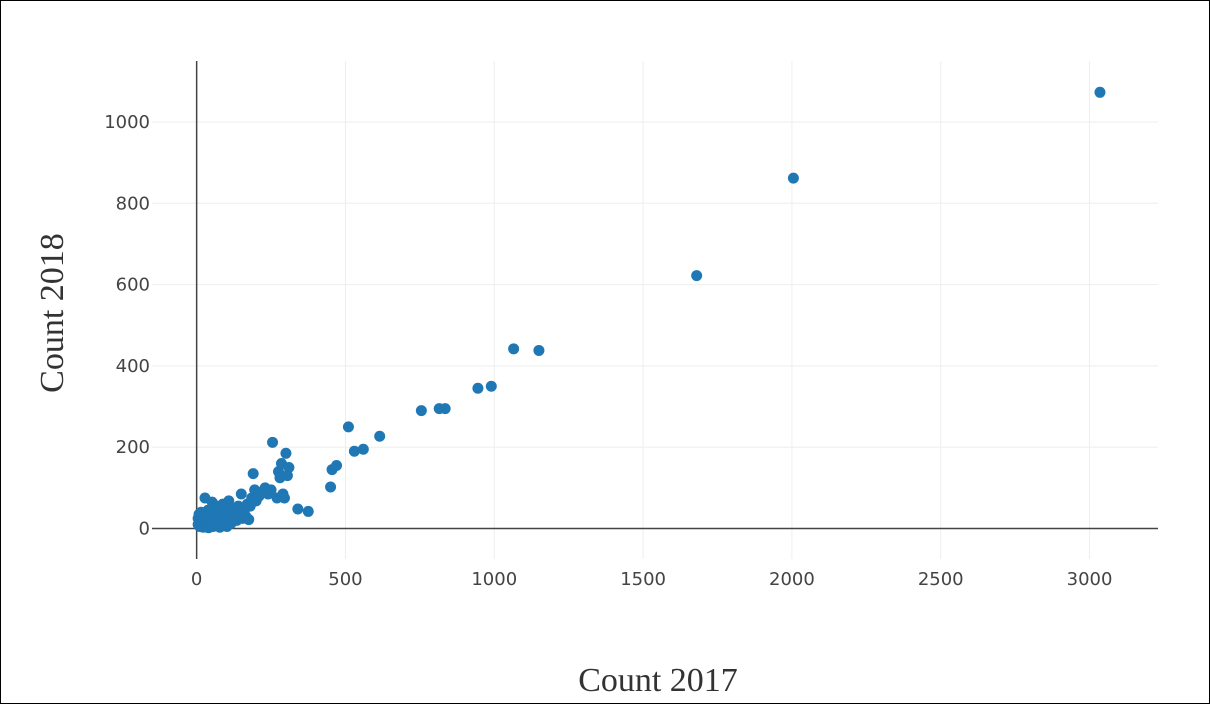 The height and width of the screenshot is (704, 1210). I want to click on x-tick-label: 2000, so click(792, 579).